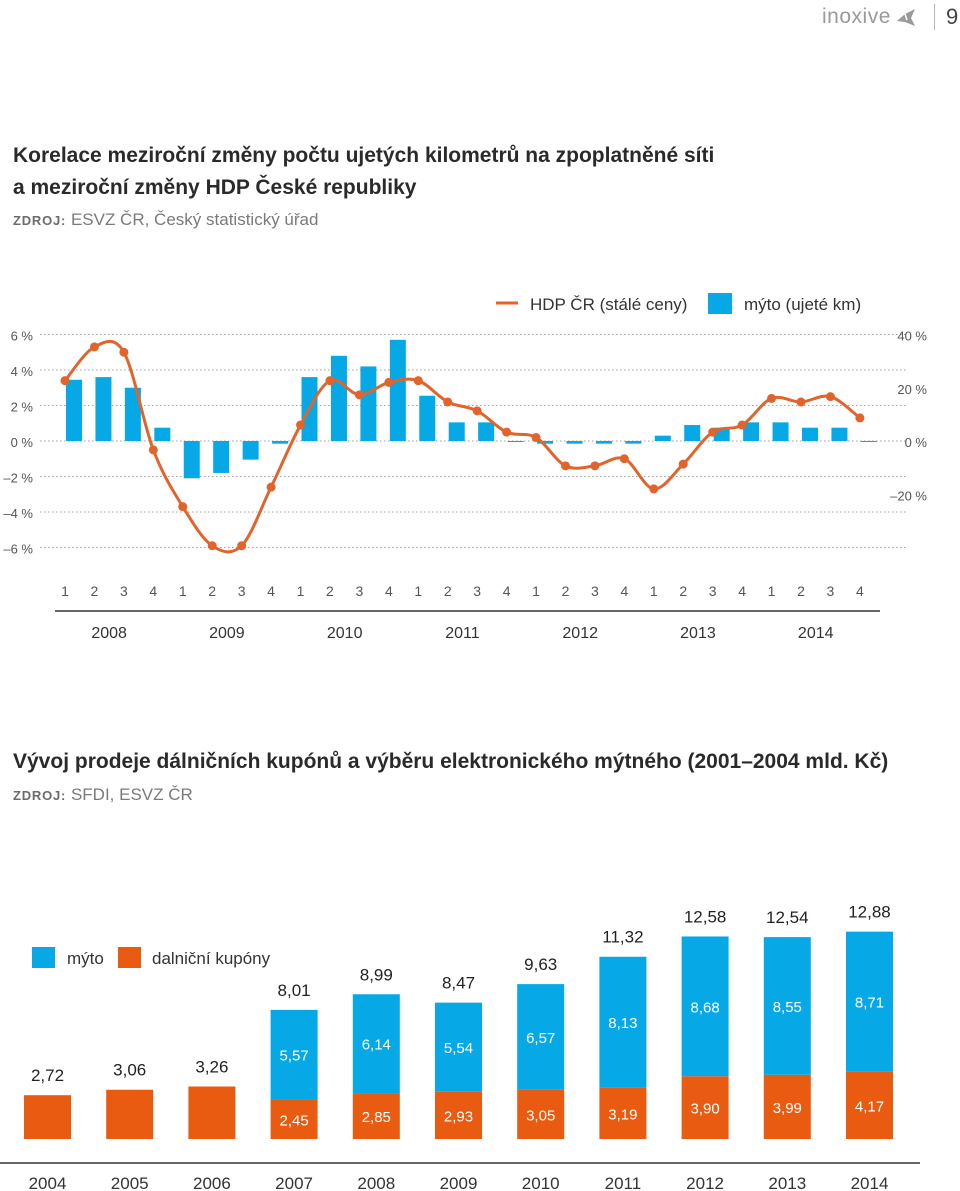  Describe the element at coordinates (211, 1067) in the screenshot. I see `total-value-label: 3,26` at that location.